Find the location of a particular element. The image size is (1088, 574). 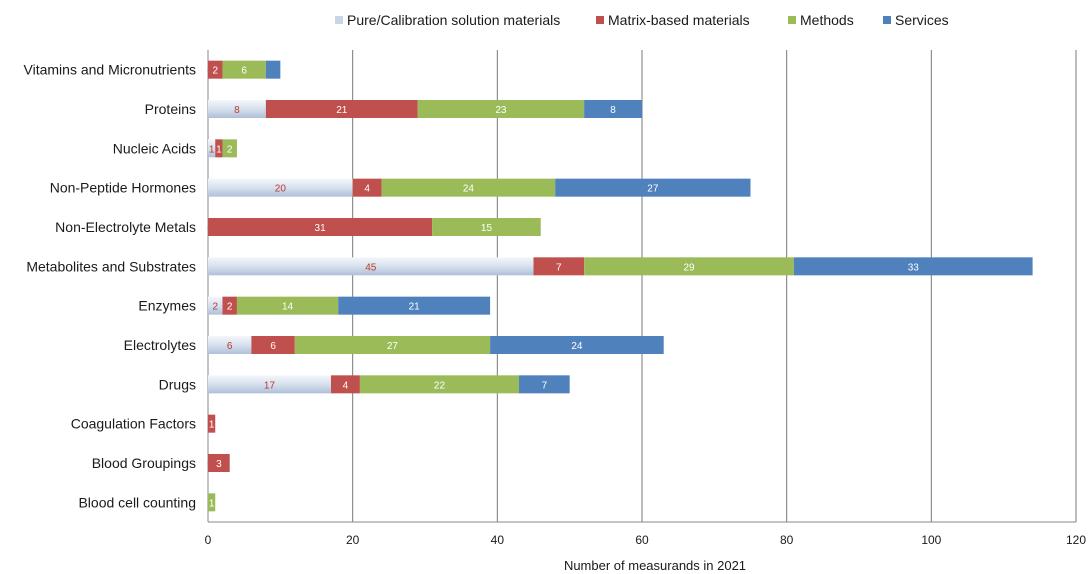

bar-metabolites-and-substrates-matrix-based-materials is located at coordinates (559, 266).